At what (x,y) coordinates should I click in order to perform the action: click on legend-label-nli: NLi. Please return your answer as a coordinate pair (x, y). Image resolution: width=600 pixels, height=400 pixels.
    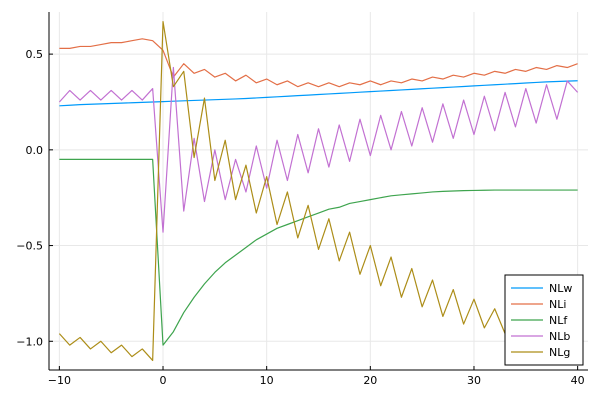
    Looking at the image, I should click on (557, 304).